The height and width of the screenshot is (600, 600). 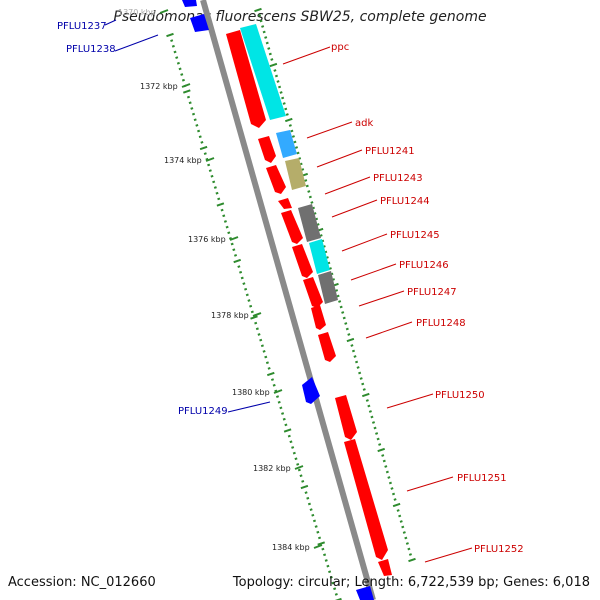 I want to click on gene-label: PFLU1249, so click(x=203, y=411).